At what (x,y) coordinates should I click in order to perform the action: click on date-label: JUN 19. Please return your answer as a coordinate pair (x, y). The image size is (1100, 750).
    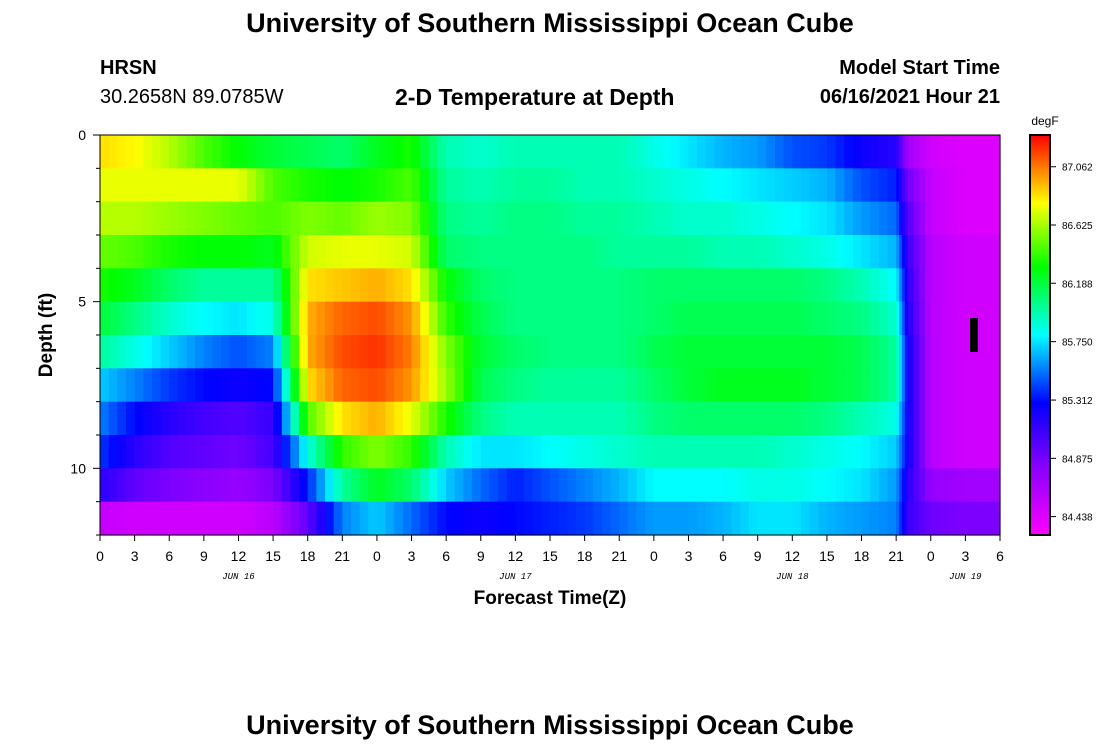
    Looking at the image, I should click on (965, 577).